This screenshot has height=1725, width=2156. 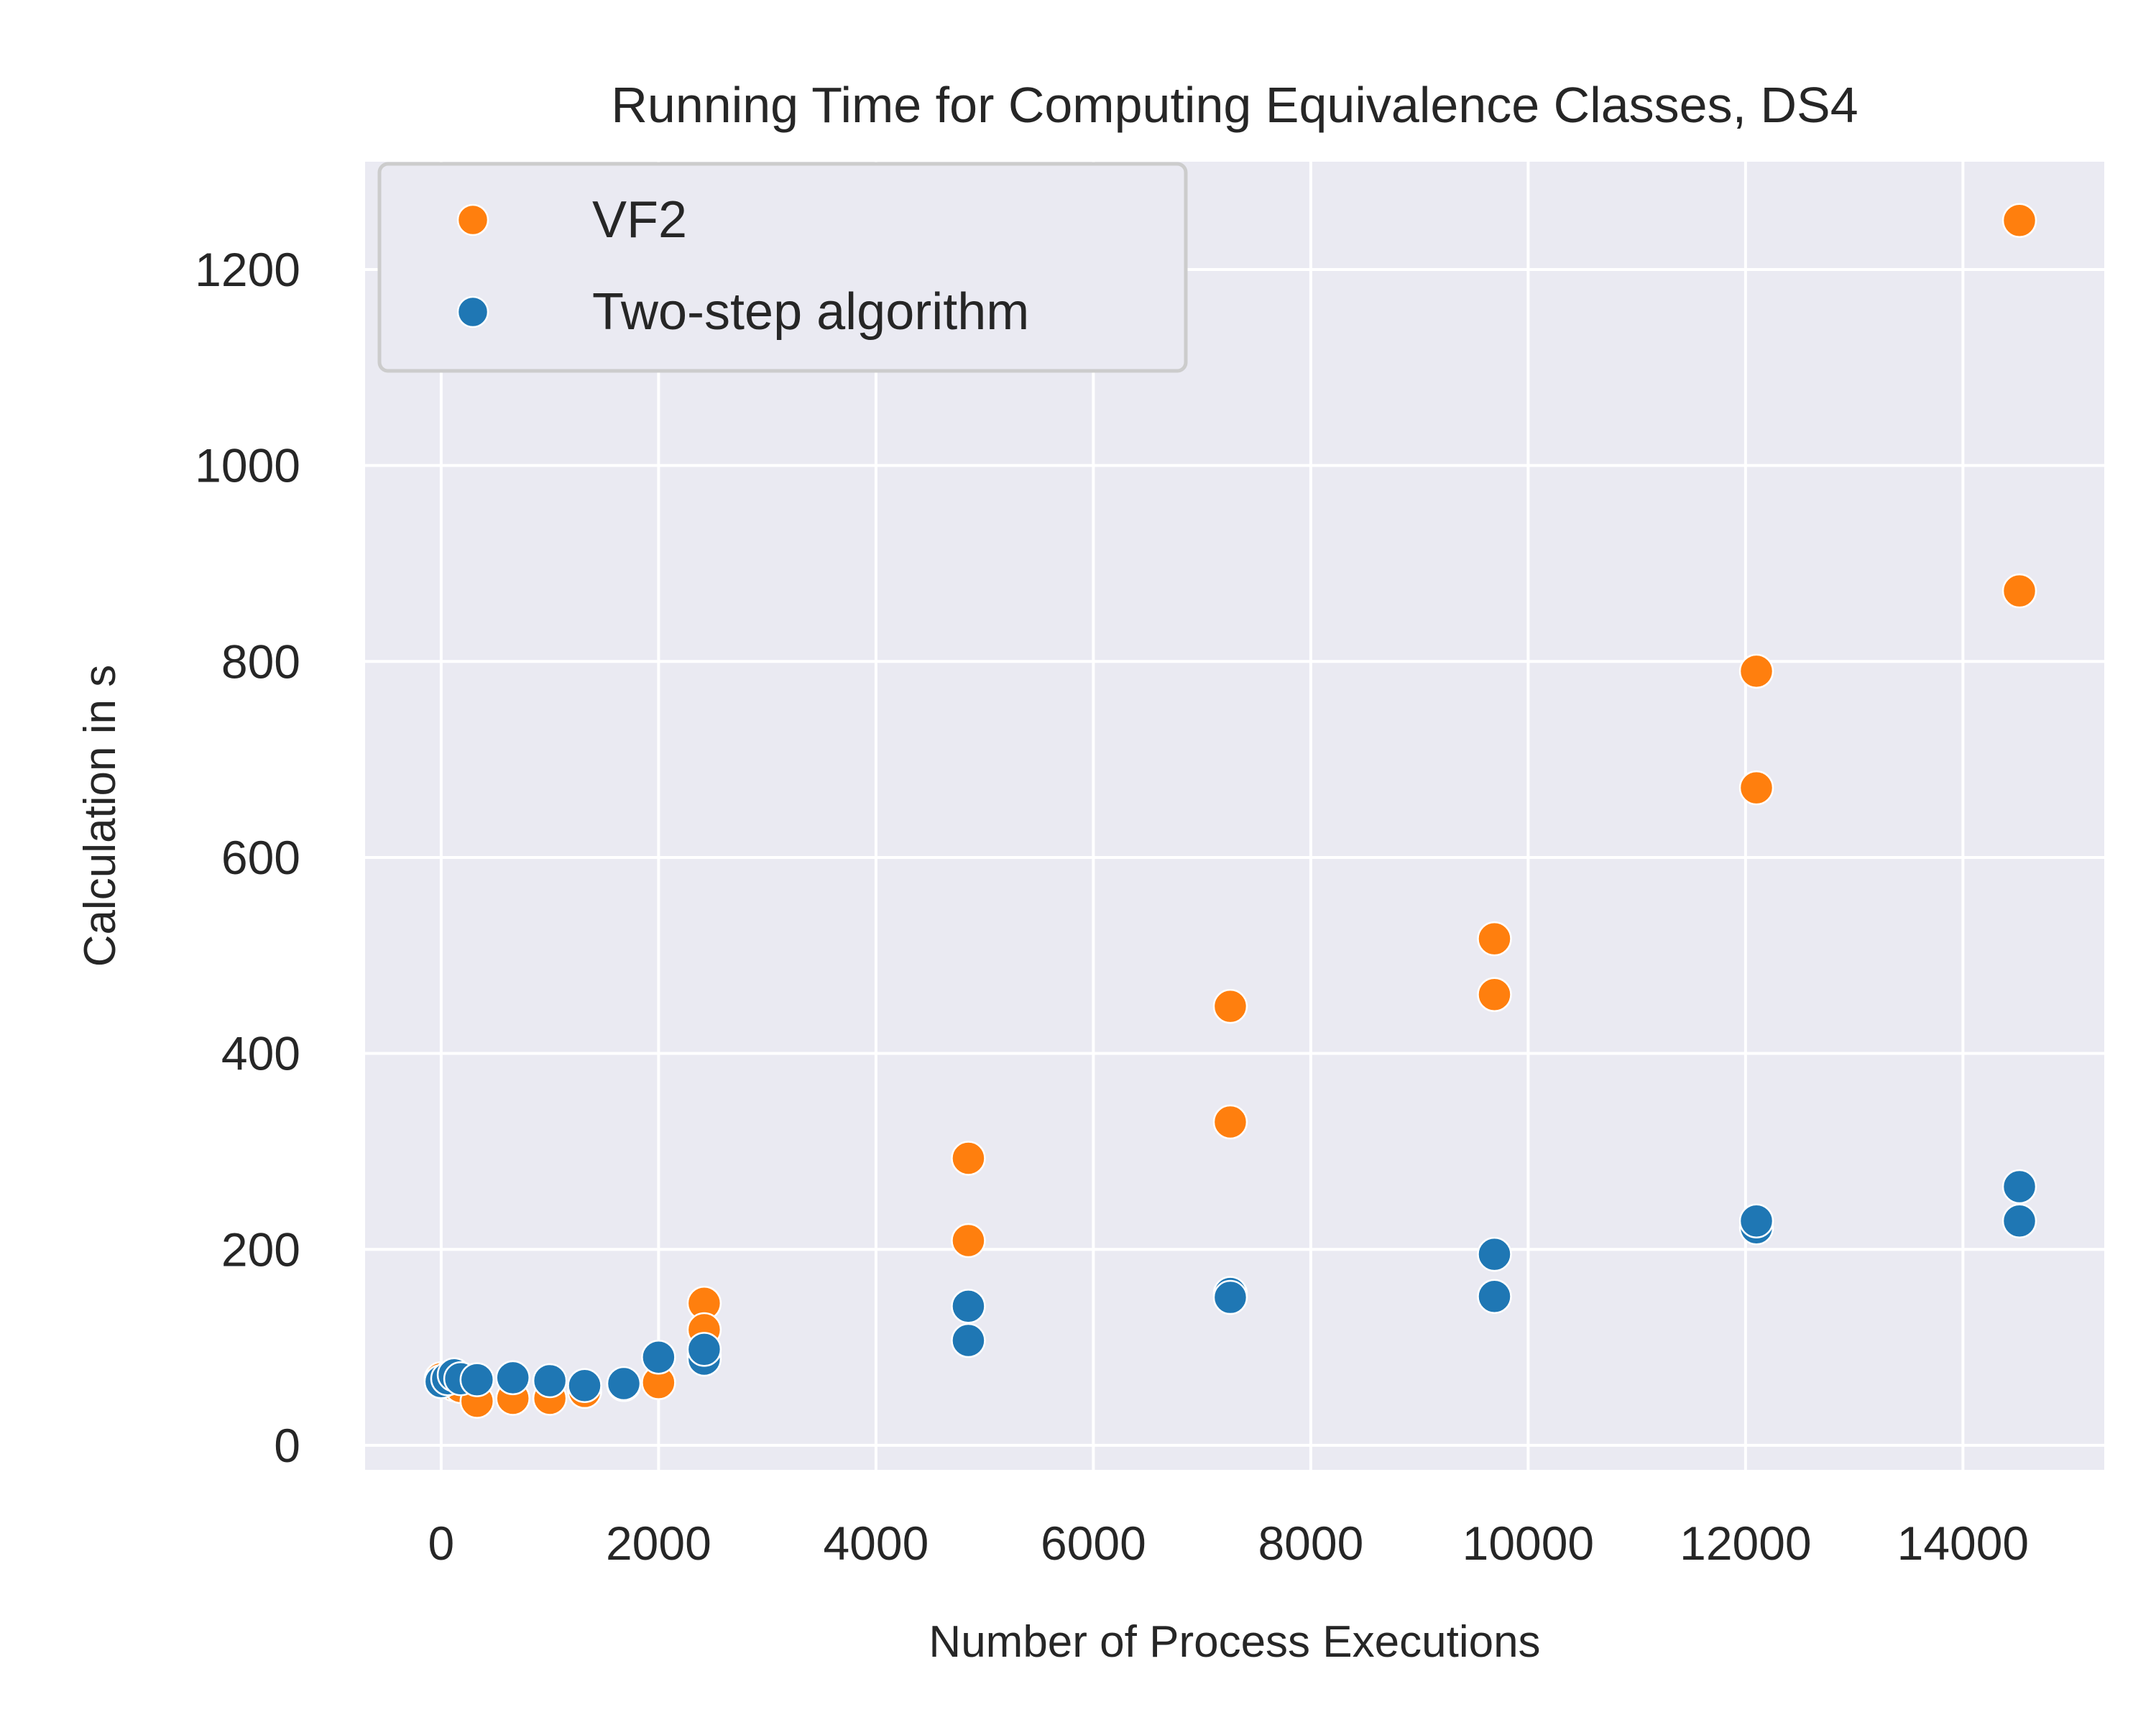 I want to click on x-tick-label: 12000, so click(x=1746, y=1543).